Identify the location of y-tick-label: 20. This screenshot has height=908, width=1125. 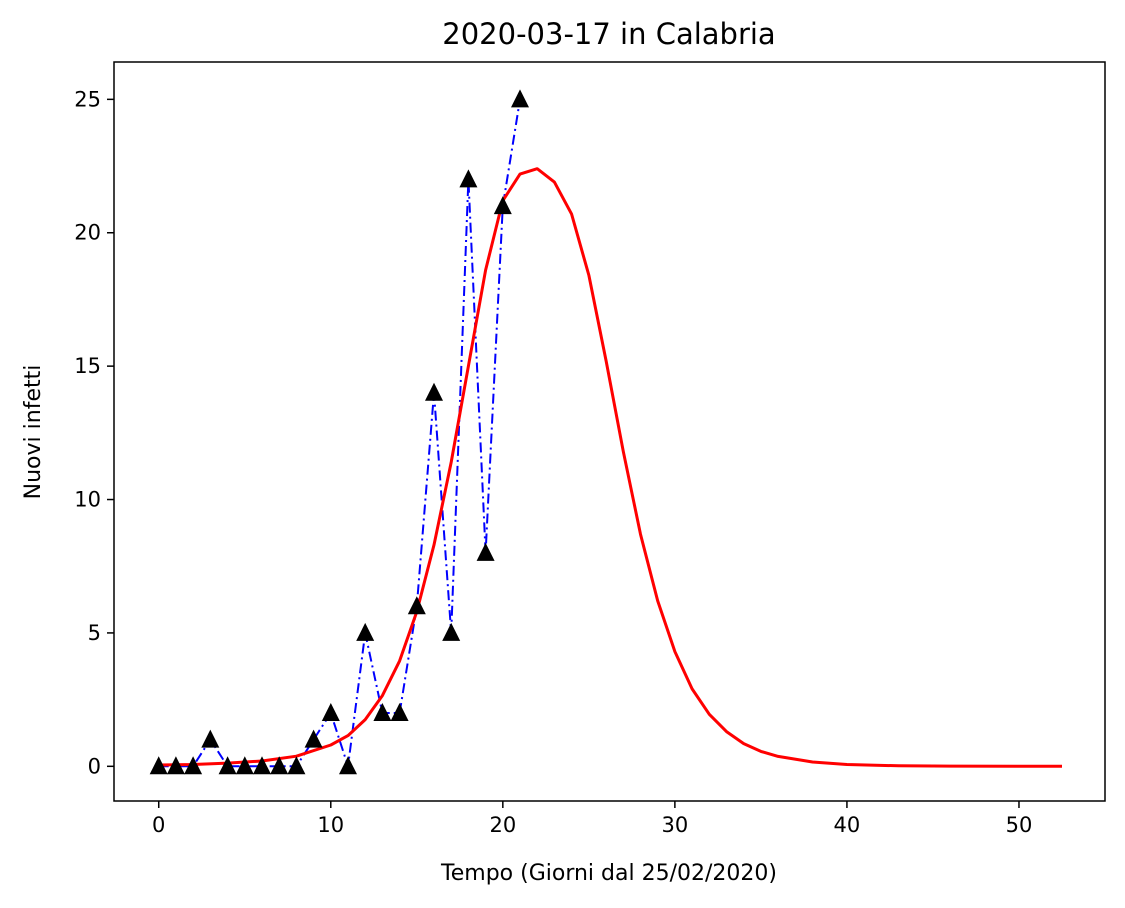
(87, 233).